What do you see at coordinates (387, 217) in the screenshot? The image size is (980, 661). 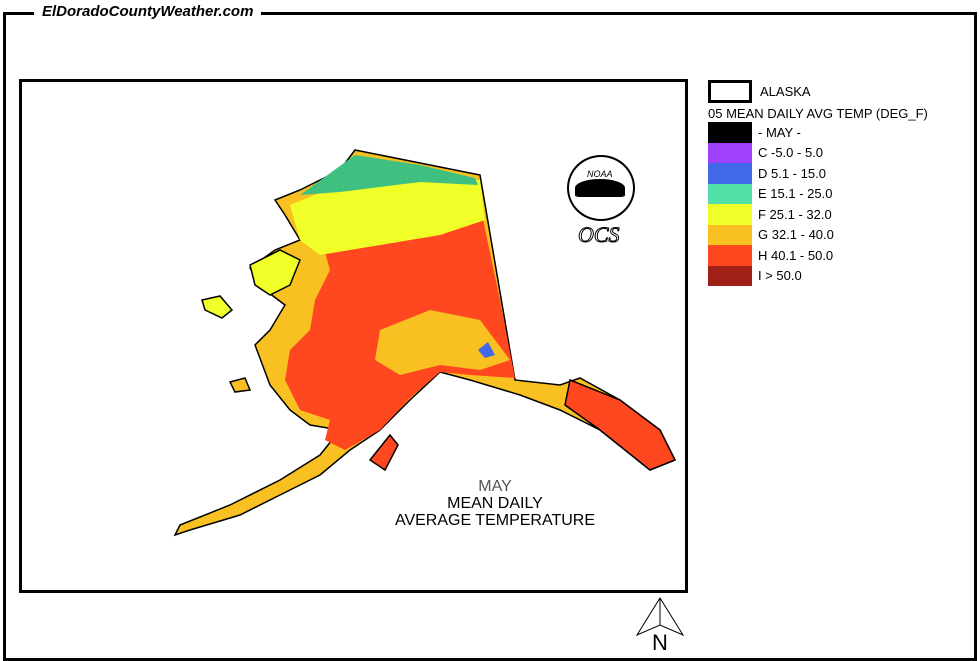 I see `region-f` at bounding box center [387, 217].